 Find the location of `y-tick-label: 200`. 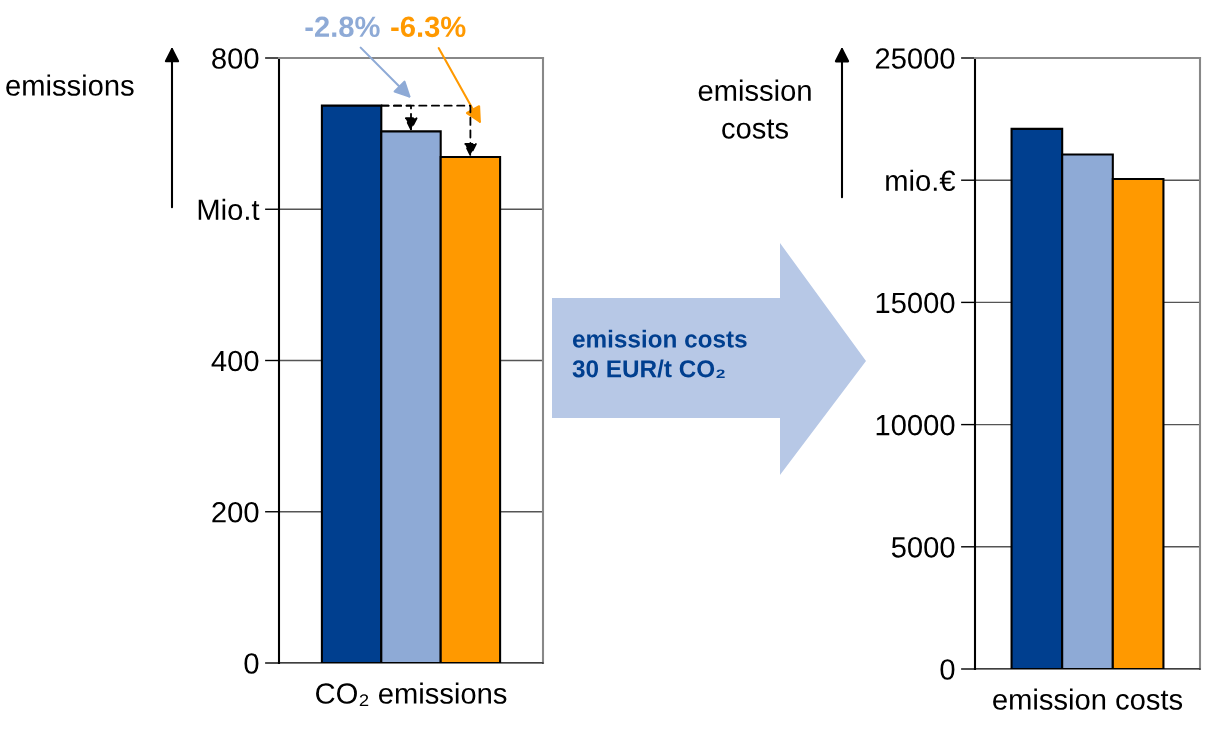

y-tick-label: 200 is located at coordinates (235, 512).